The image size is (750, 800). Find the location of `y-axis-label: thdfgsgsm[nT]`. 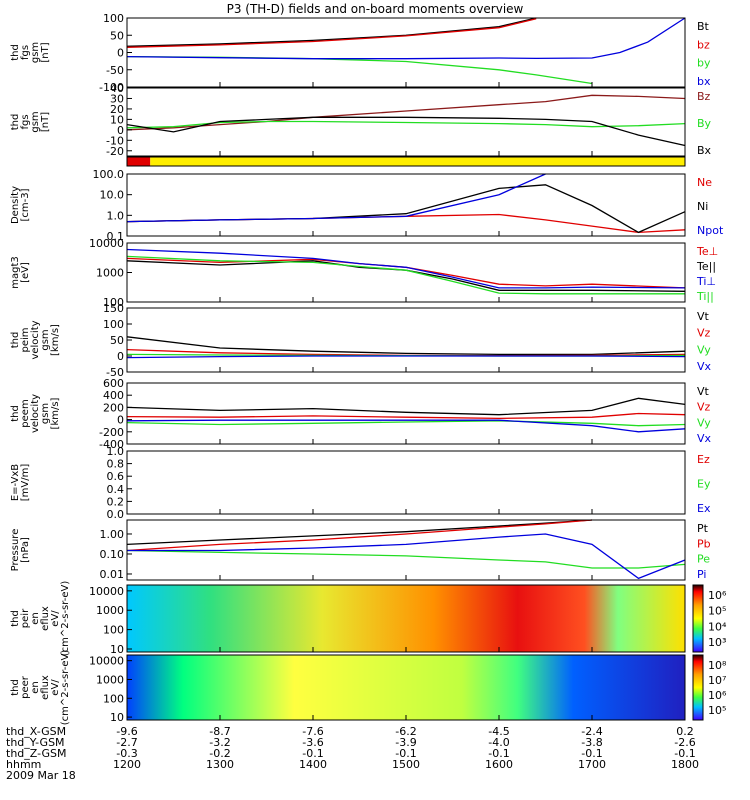

y-axis-label: thdfgsgsm[nT] is located at coordinates (30, 121).